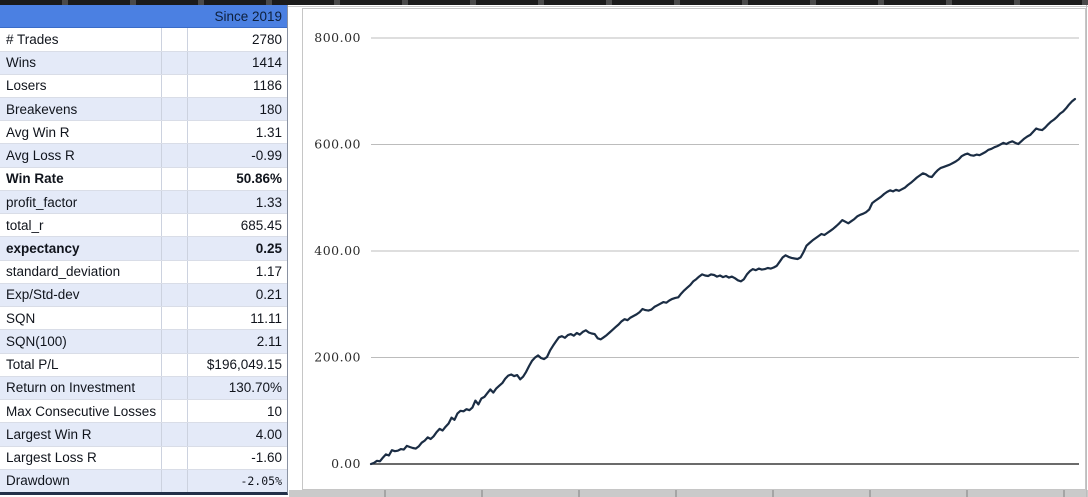 The image size is (1088, 497). What do you see at coordinates (337, 357) in the screenshot?
I see `y-axis-tick-label: 200.00` at bounding box center [337, 357].